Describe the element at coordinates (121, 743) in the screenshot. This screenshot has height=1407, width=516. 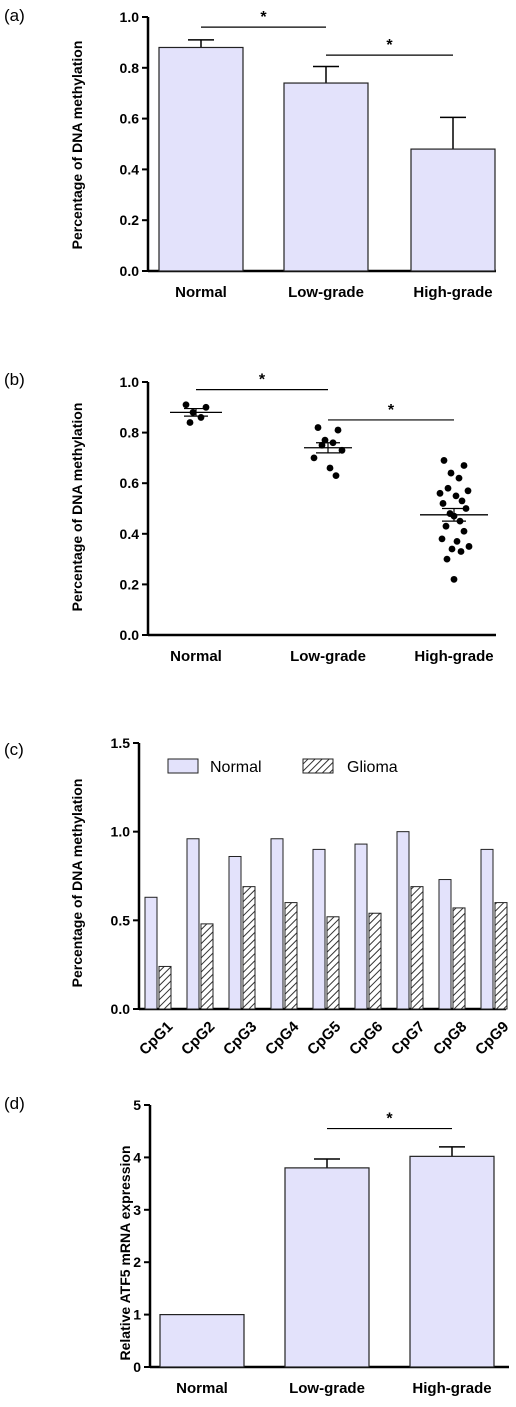
I see `y-tick-label-c: 1.5` at that location.